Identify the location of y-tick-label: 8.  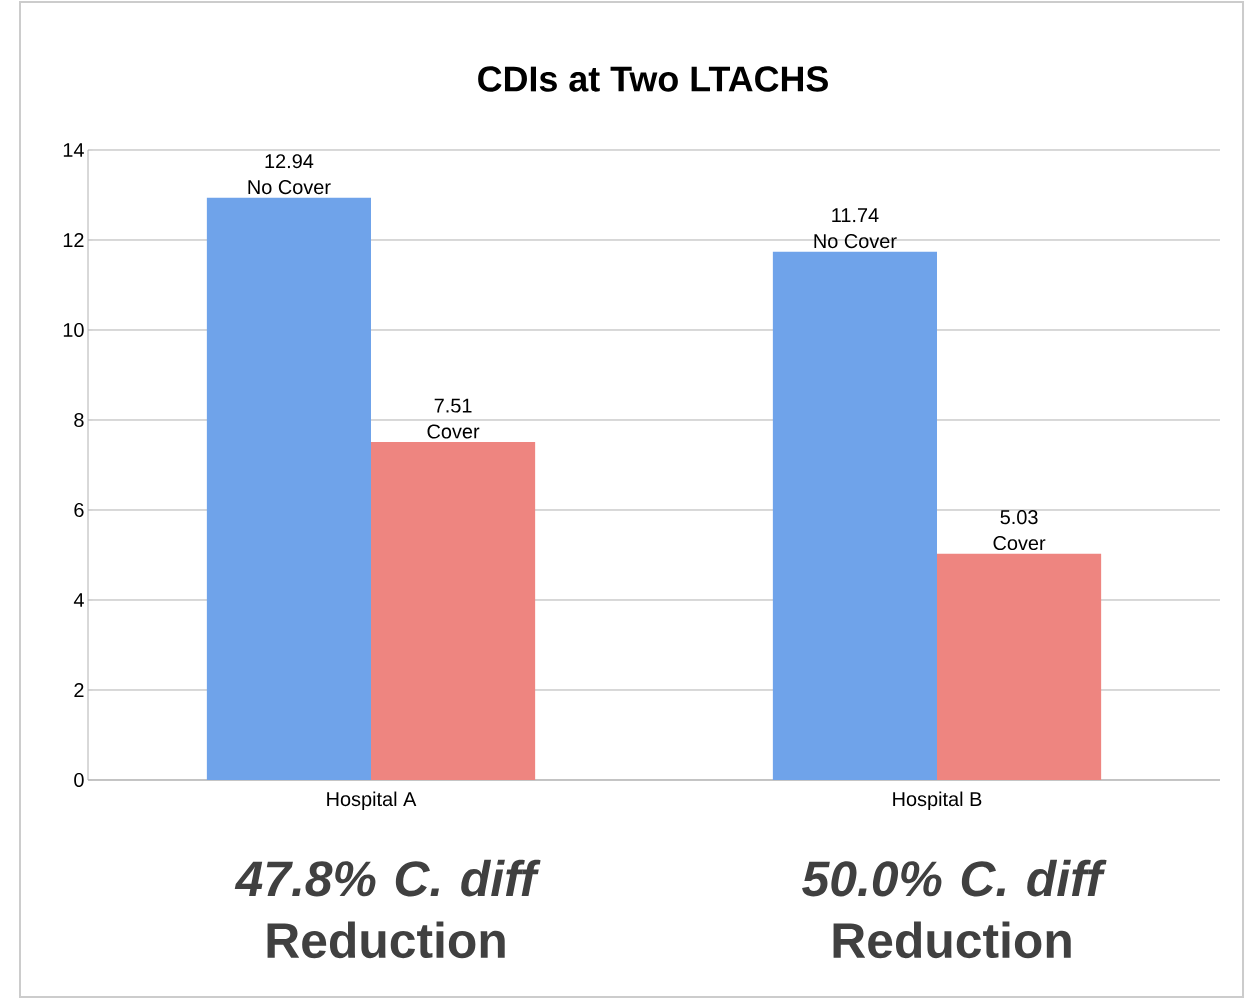
(79, 420).